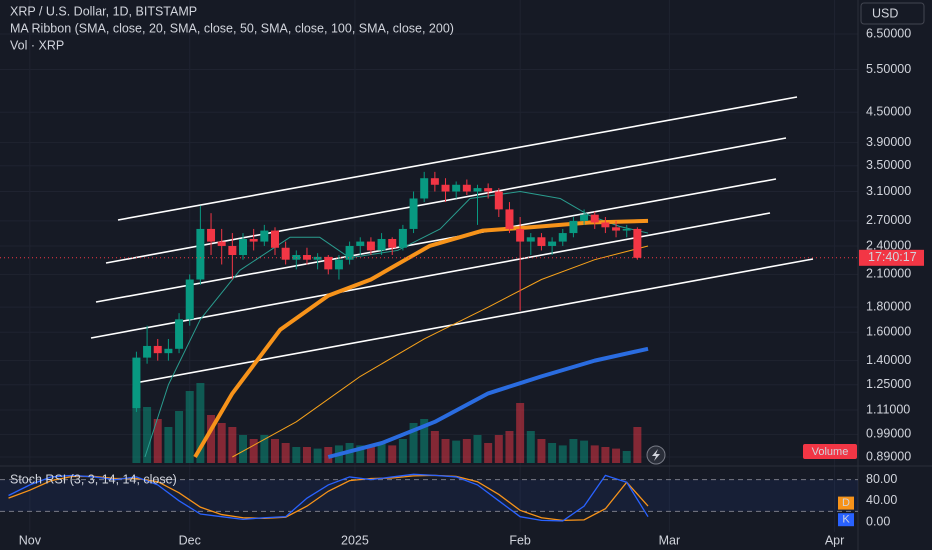 This screenshot has height=550, width=932. I want to click on chart-title: XRP / U.S. Dollar, 1D, BITSTAMP, so click(103, 11).